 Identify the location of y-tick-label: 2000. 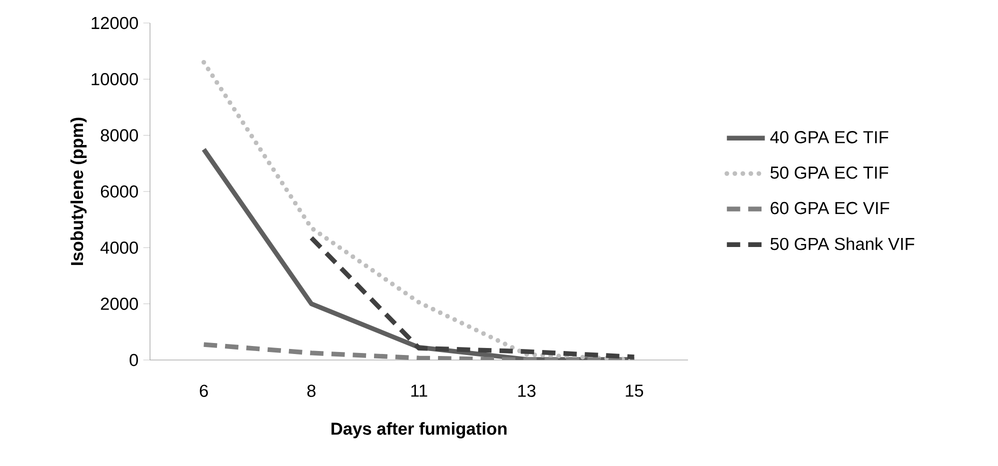
(119, 304).